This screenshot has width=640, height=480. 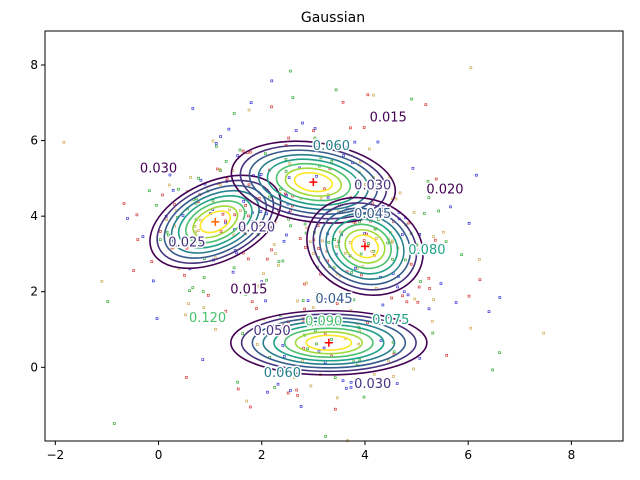 I want to click on chart-title: Gaussian, so click(x=333, y=18).